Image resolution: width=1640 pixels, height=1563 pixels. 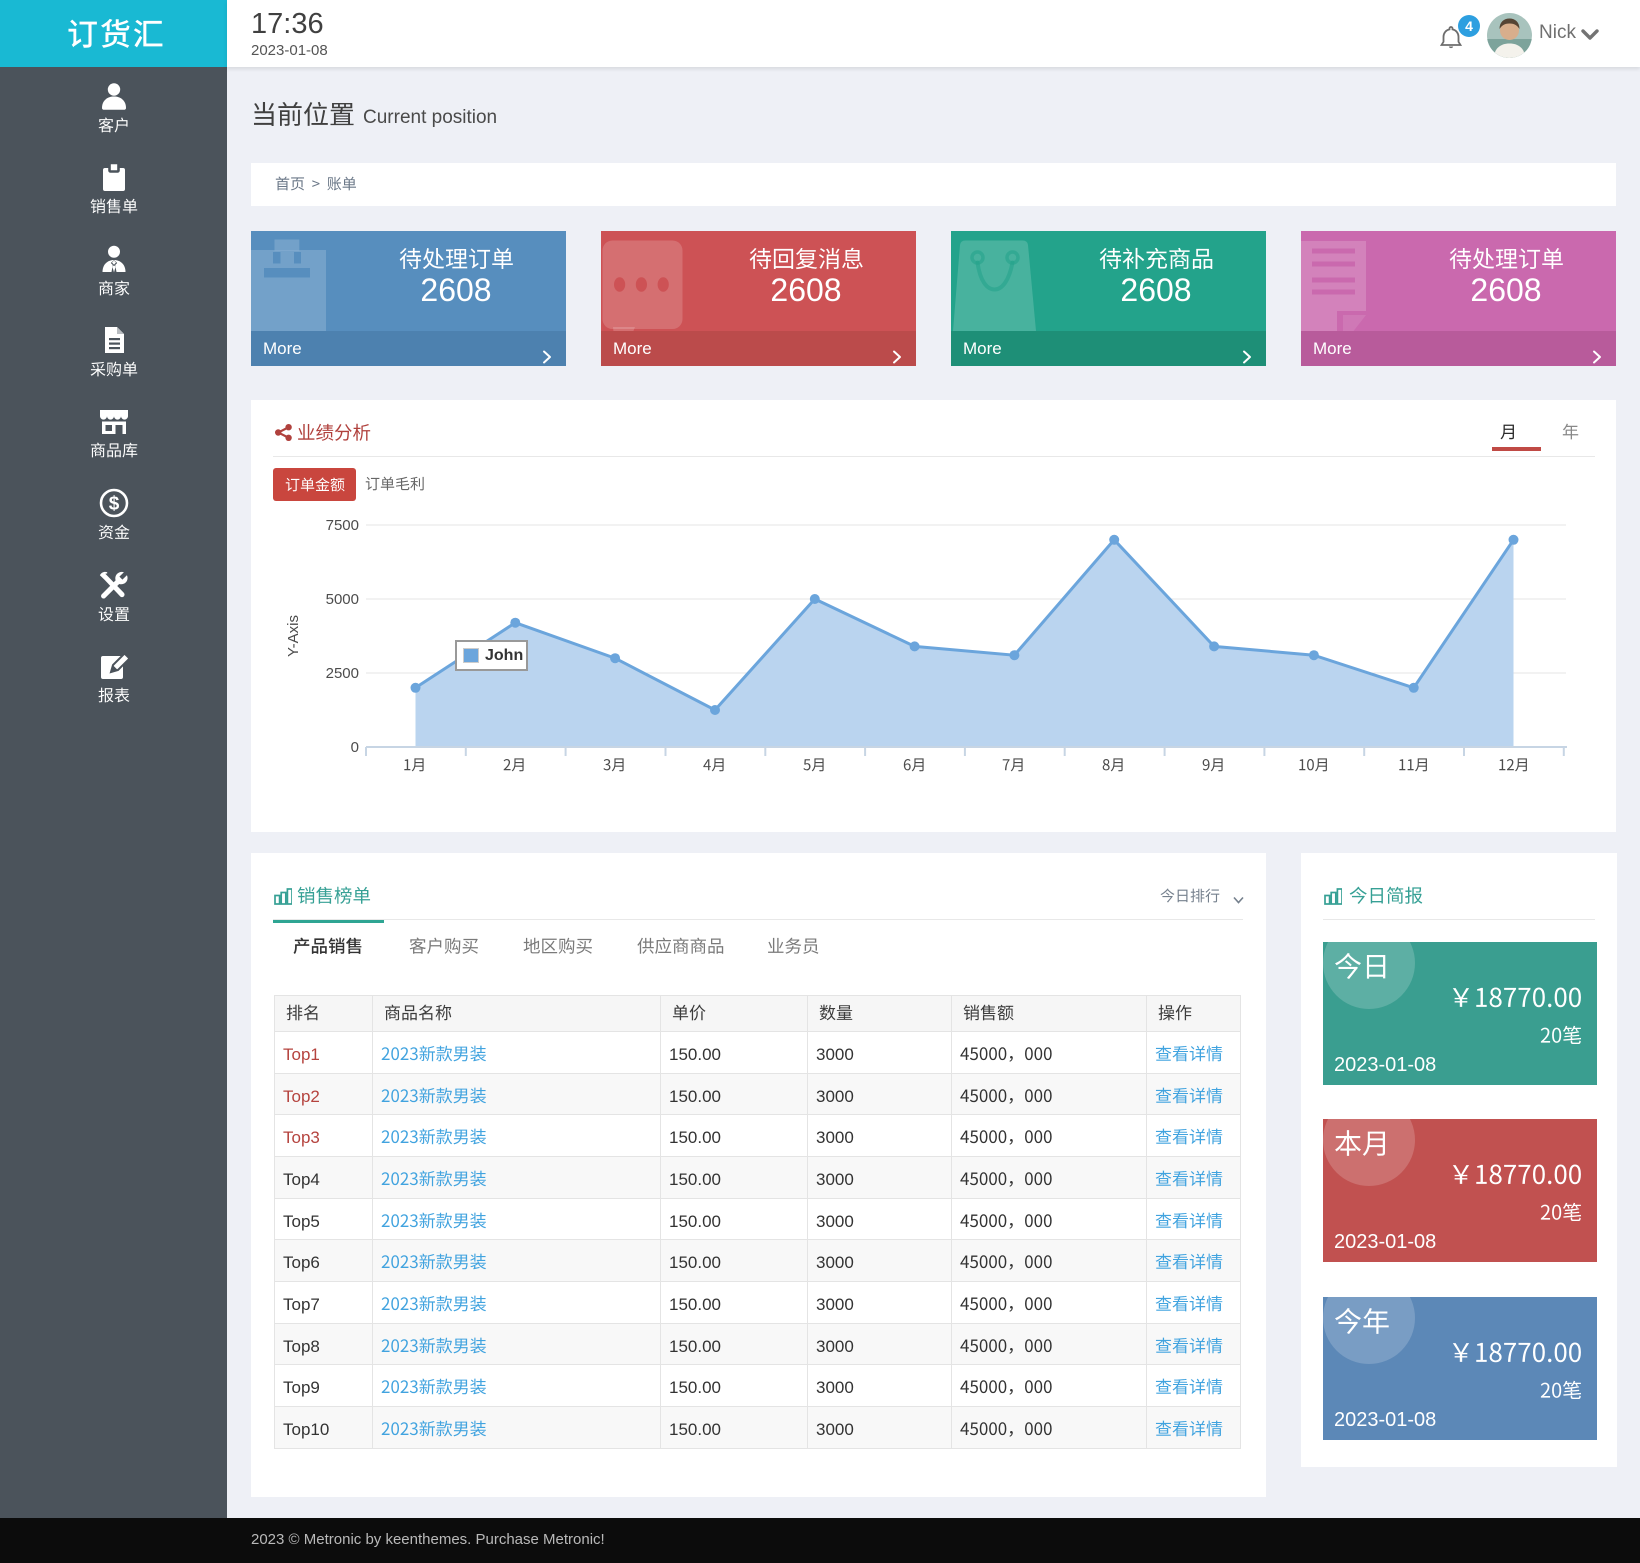 I want to click on svg-text: 5000, so click(x=342, y=599).